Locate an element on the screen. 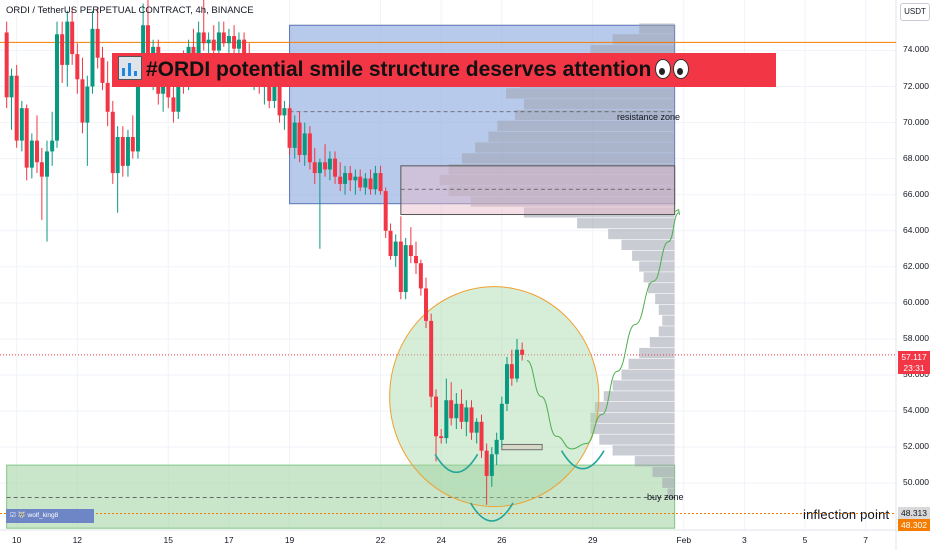 The width and height of the screenshot is (932, 550). x-tick-label: 5 is located at coordinates (805, 540).